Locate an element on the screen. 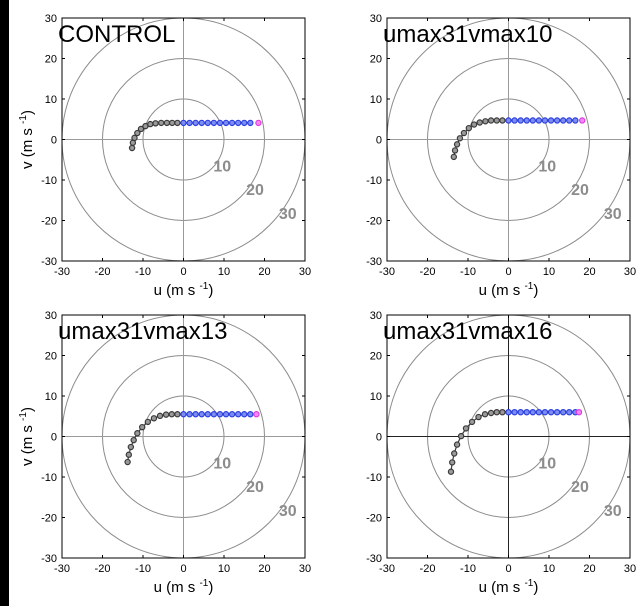  panel-title: umax31vmax13 is located at coordinates (142, 331).